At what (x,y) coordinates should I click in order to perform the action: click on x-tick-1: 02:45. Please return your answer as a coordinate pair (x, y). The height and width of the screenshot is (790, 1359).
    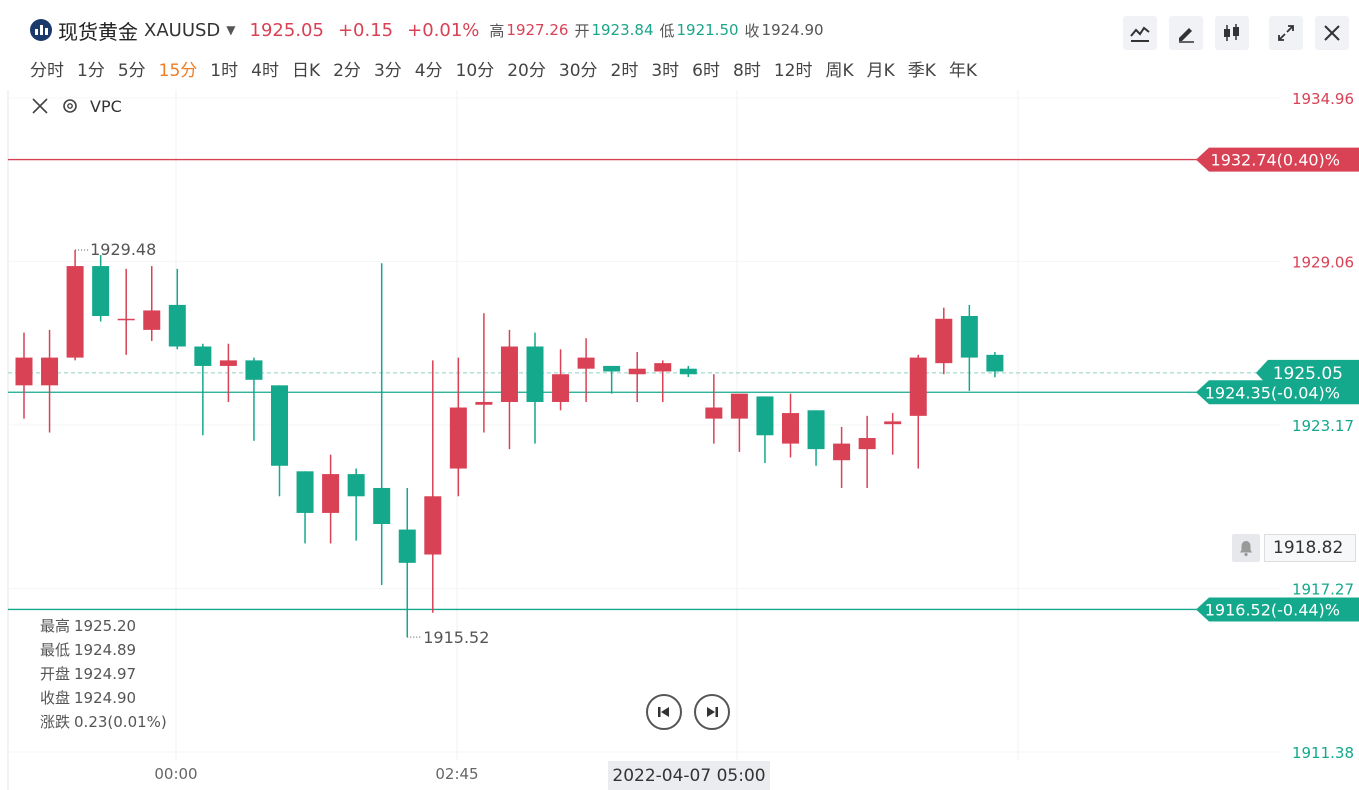
    Looking at the image, I should click on (456, 774).